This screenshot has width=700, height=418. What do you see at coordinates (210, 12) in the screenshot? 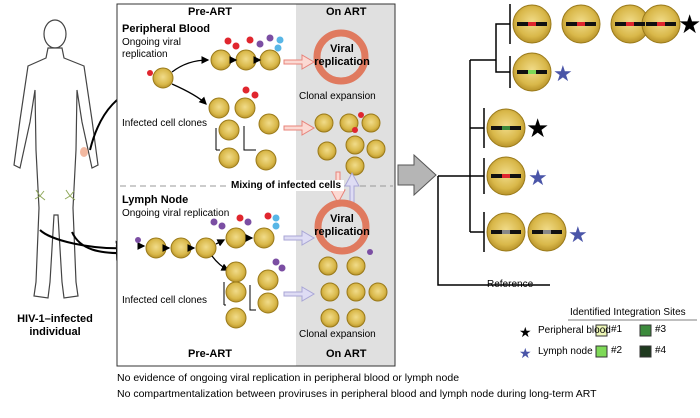
I see `pre-art-top-label: Pre-ART` at bounding box center [210, 12].